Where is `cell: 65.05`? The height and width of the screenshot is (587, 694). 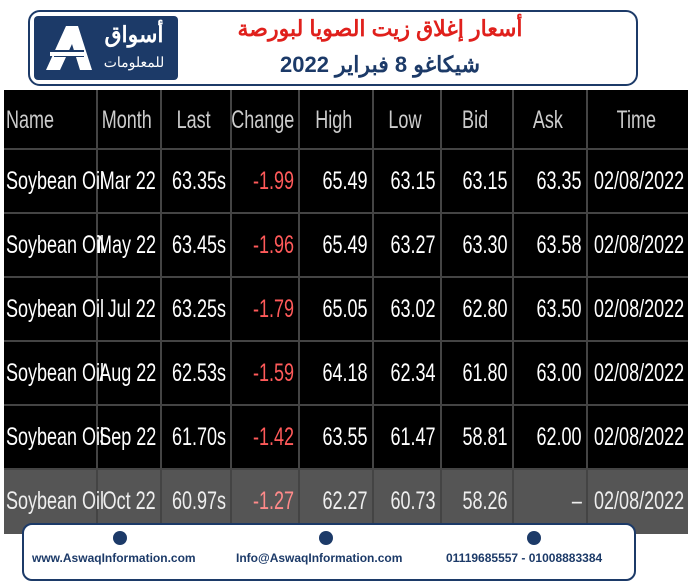
cell: 65.05 is located at coordinates (345, 308).